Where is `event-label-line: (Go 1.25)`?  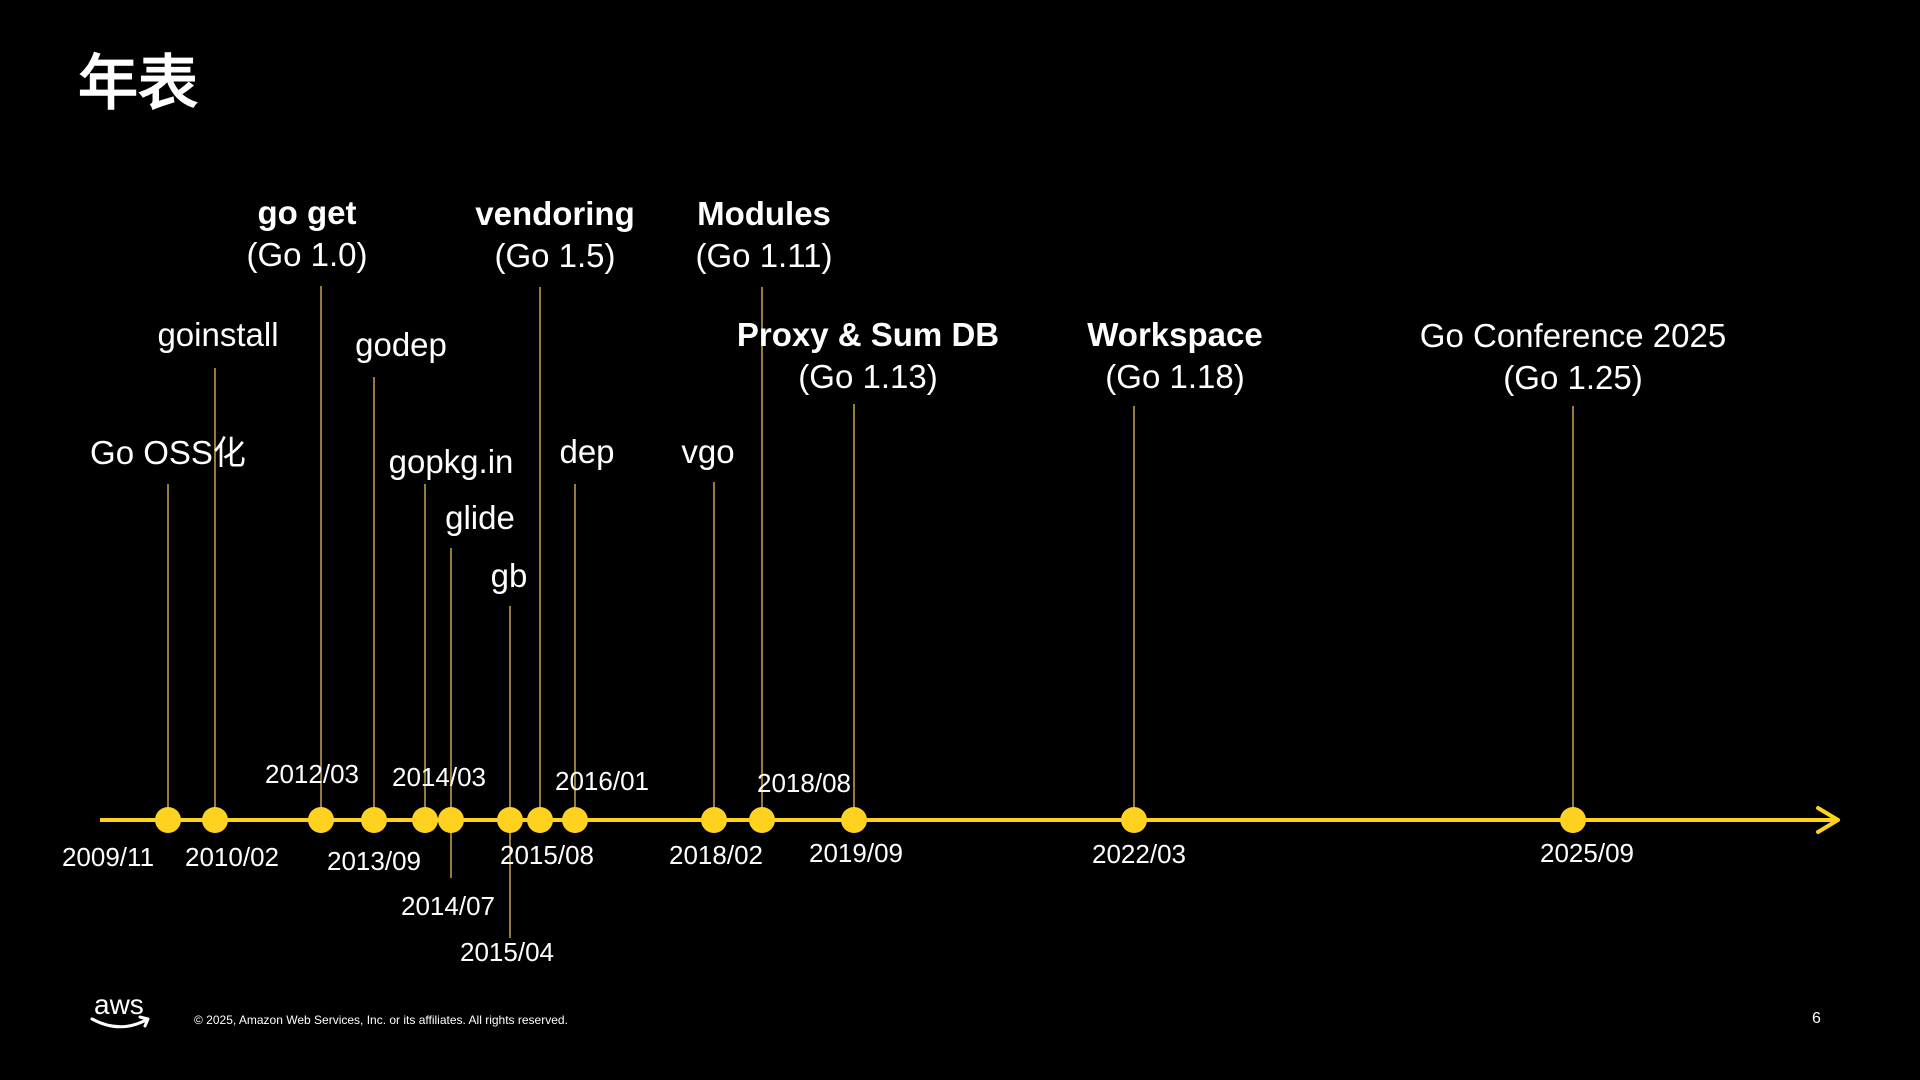
event-label-line: (Go 1.25) is located at coordinates (1572, 377).